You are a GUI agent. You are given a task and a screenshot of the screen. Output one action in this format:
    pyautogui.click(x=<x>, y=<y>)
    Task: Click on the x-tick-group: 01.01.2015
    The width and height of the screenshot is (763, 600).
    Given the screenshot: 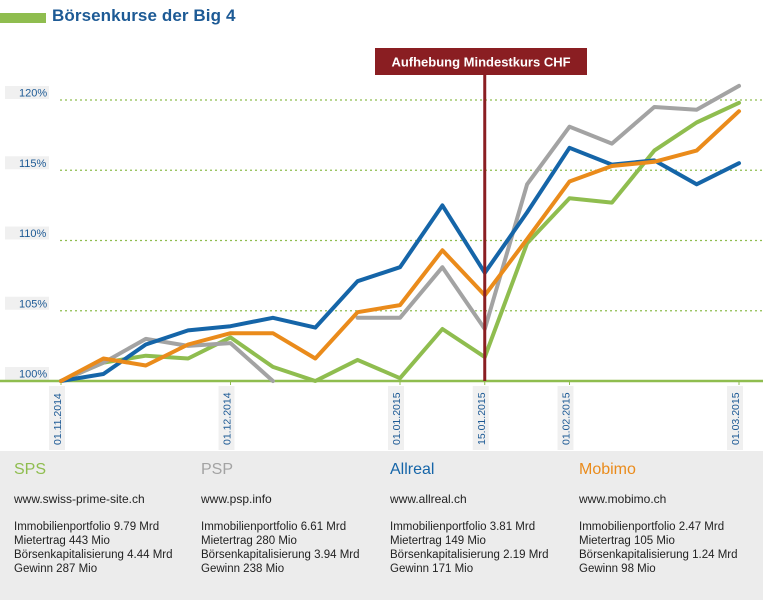 What is the action you would take?
    pyautogui.click(x=396, y=418)
    